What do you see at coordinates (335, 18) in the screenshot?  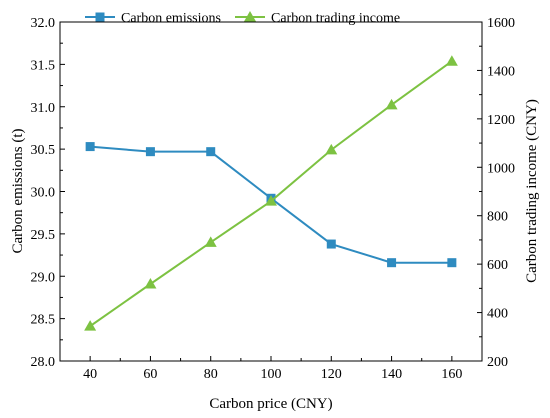 I see `legend-label: Carbon trading income` at bounding box center [335, 18].